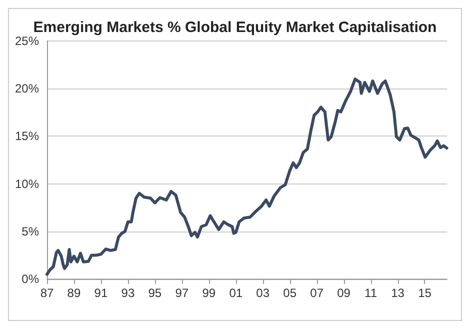 The width and height of the screenshot is (470, 329). What do you see at coordinates (101, 293) in the screenshot?
I see `x-tick-label: 91` at bounding box center [101, 293].